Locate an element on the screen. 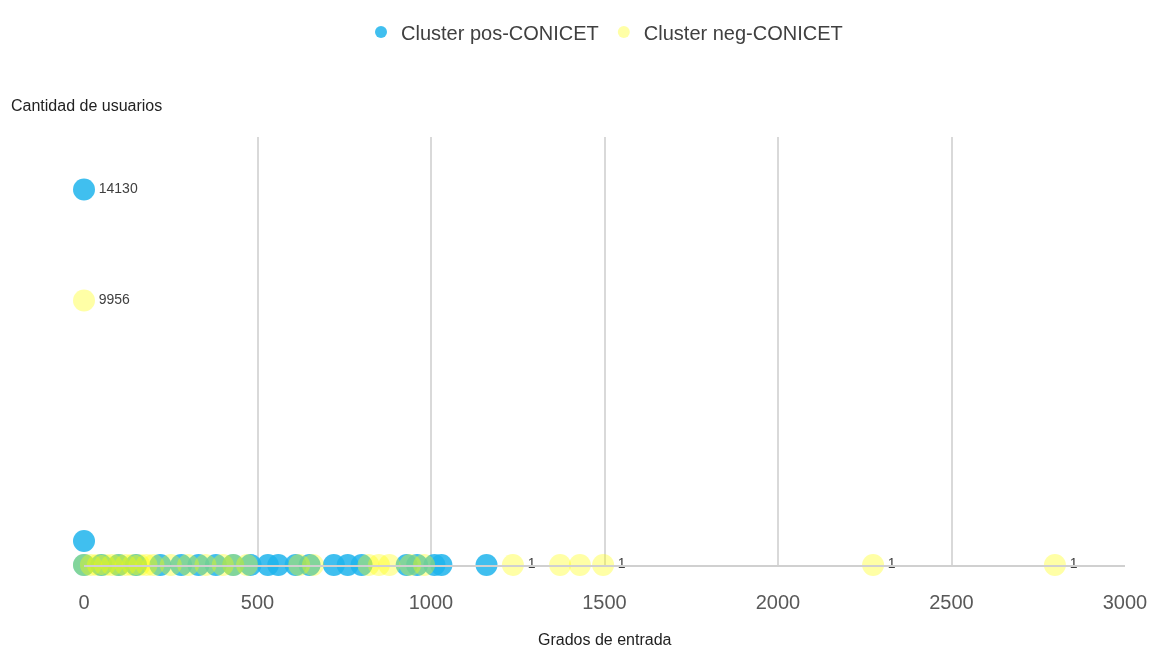 This screenshot has height=648, width=1162. y-axis-title: Cantidad de usuarios is located at coordinates (87, 105).